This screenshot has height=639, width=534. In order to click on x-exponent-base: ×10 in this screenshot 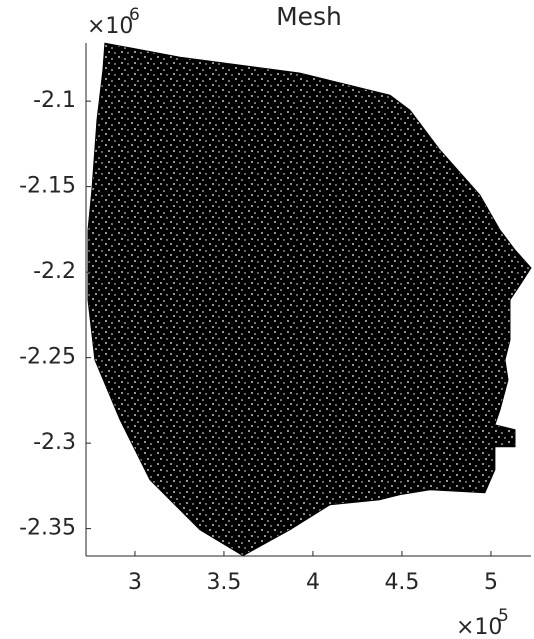, I will do `click(479, 627)`.